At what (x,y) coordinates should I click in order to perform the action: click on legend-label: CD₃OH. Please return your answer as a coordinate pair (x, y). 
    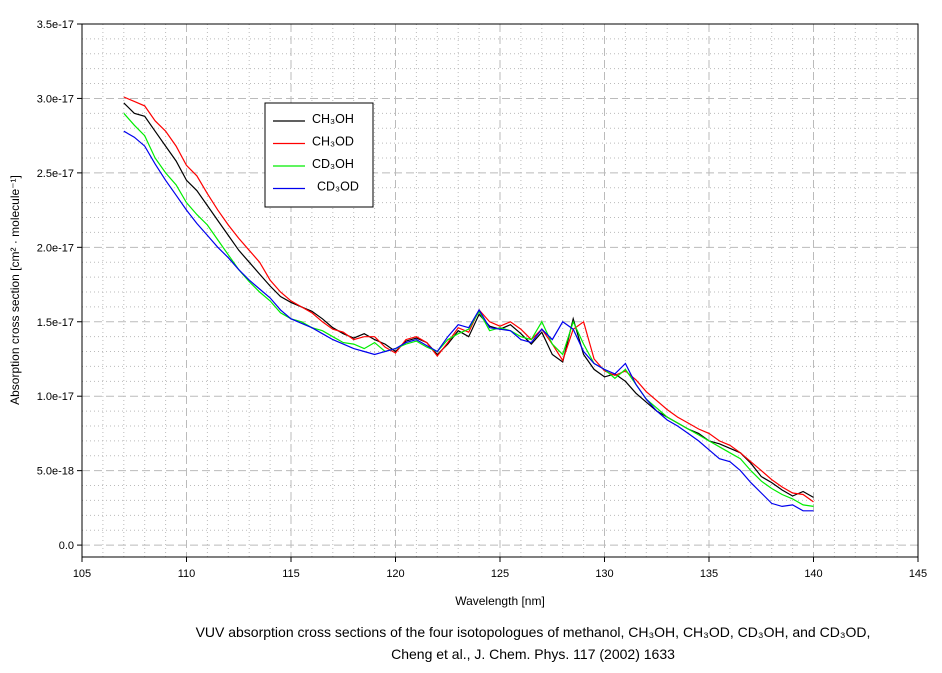
    Looking at the image, I should click on (333, 164).